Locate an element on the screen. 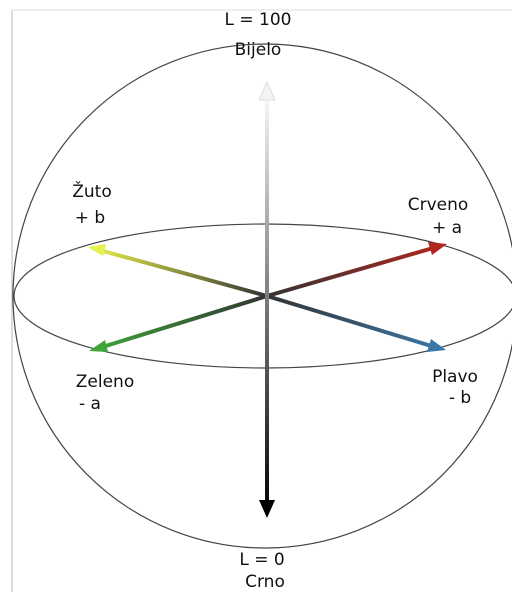 Image resolution: width=512 pixels, height=592 pixels. label: Zeleno is located at coordinates (105, 382).